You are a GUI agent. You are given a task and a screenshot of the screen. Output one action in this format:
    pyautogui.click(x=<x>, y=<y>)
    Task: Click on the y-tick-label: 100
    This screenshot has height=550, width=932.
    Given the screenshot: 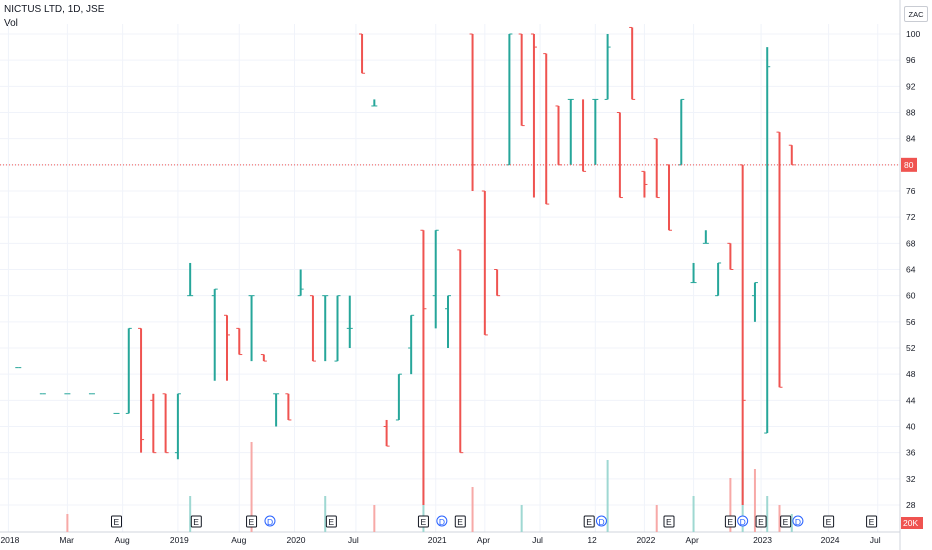 What is the action you would take?
    pyautogui.click(x=913, y=34)
    